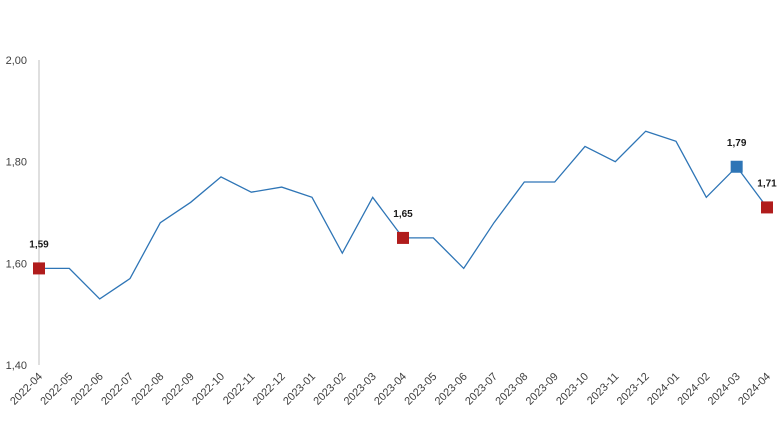  I want to click on x-tick-label: 2024-01, so click(663, 389).